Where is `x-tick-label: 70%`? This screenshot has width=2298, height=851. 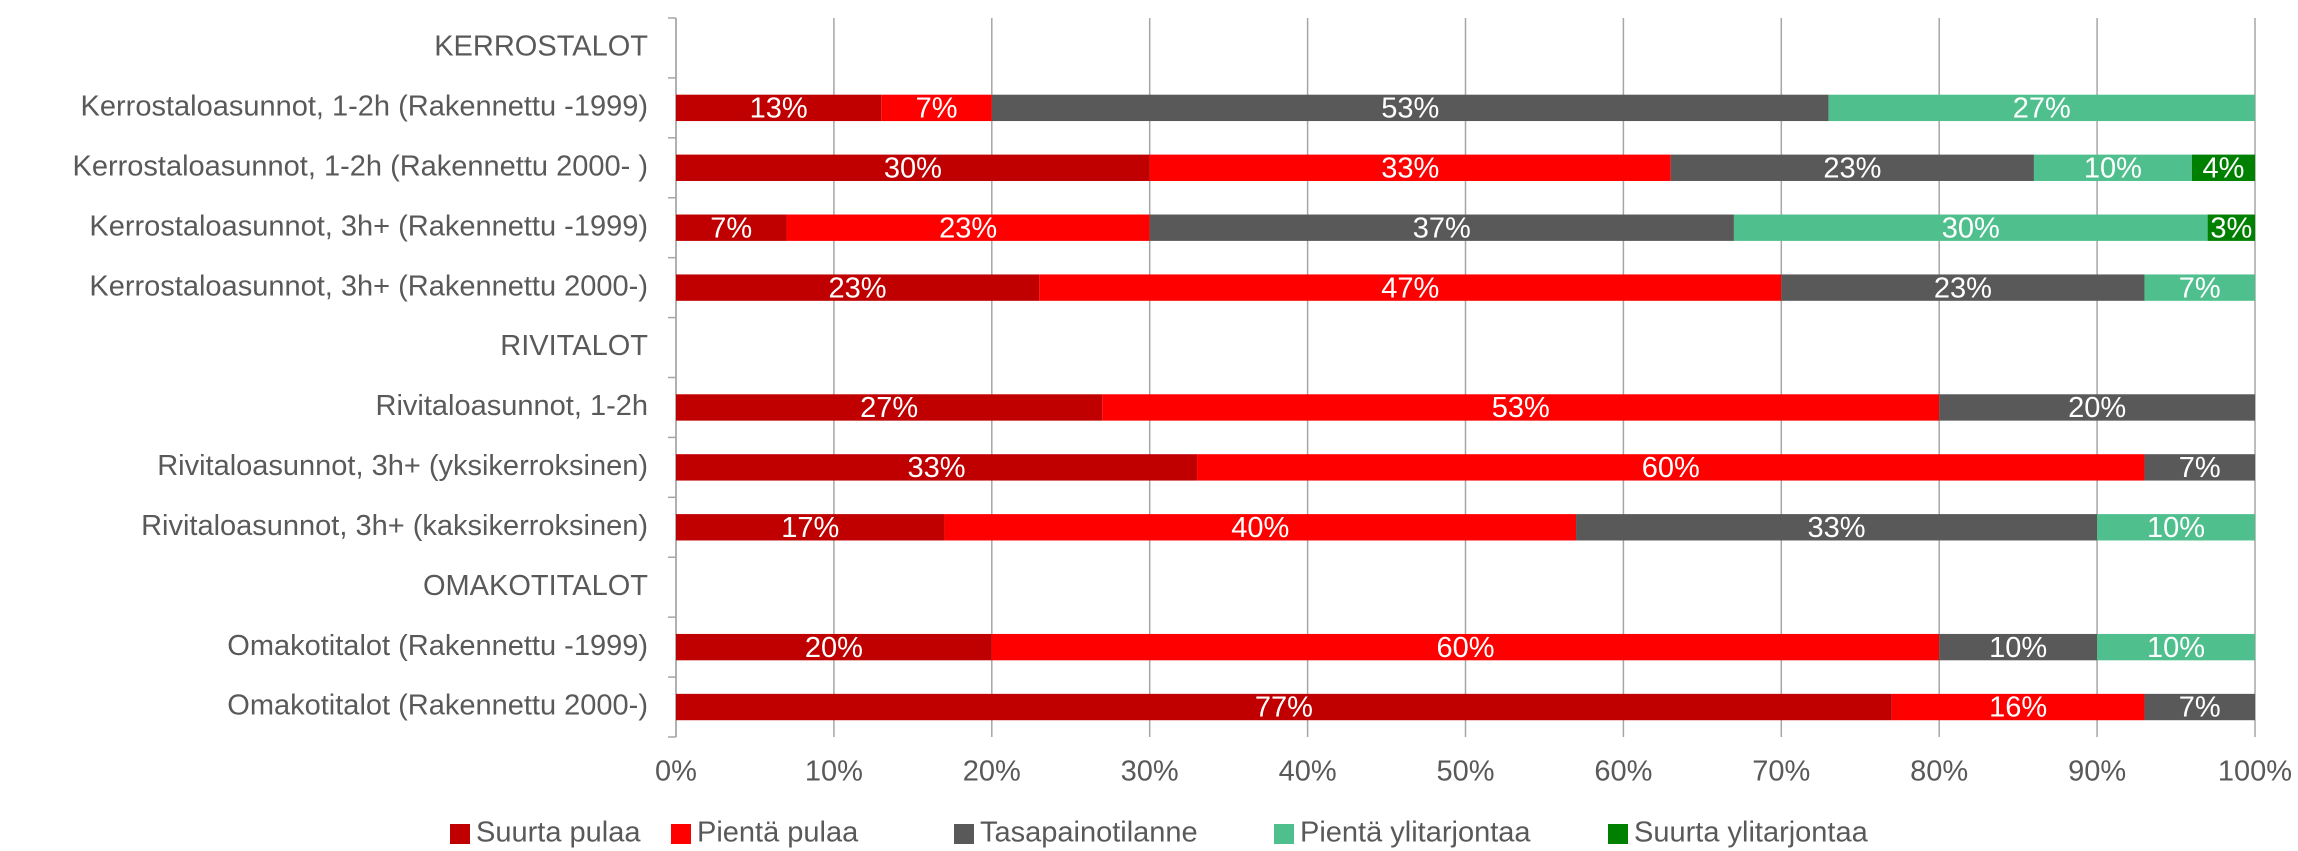
x-tick-label: 70% is located at coordinates (1781, 772).